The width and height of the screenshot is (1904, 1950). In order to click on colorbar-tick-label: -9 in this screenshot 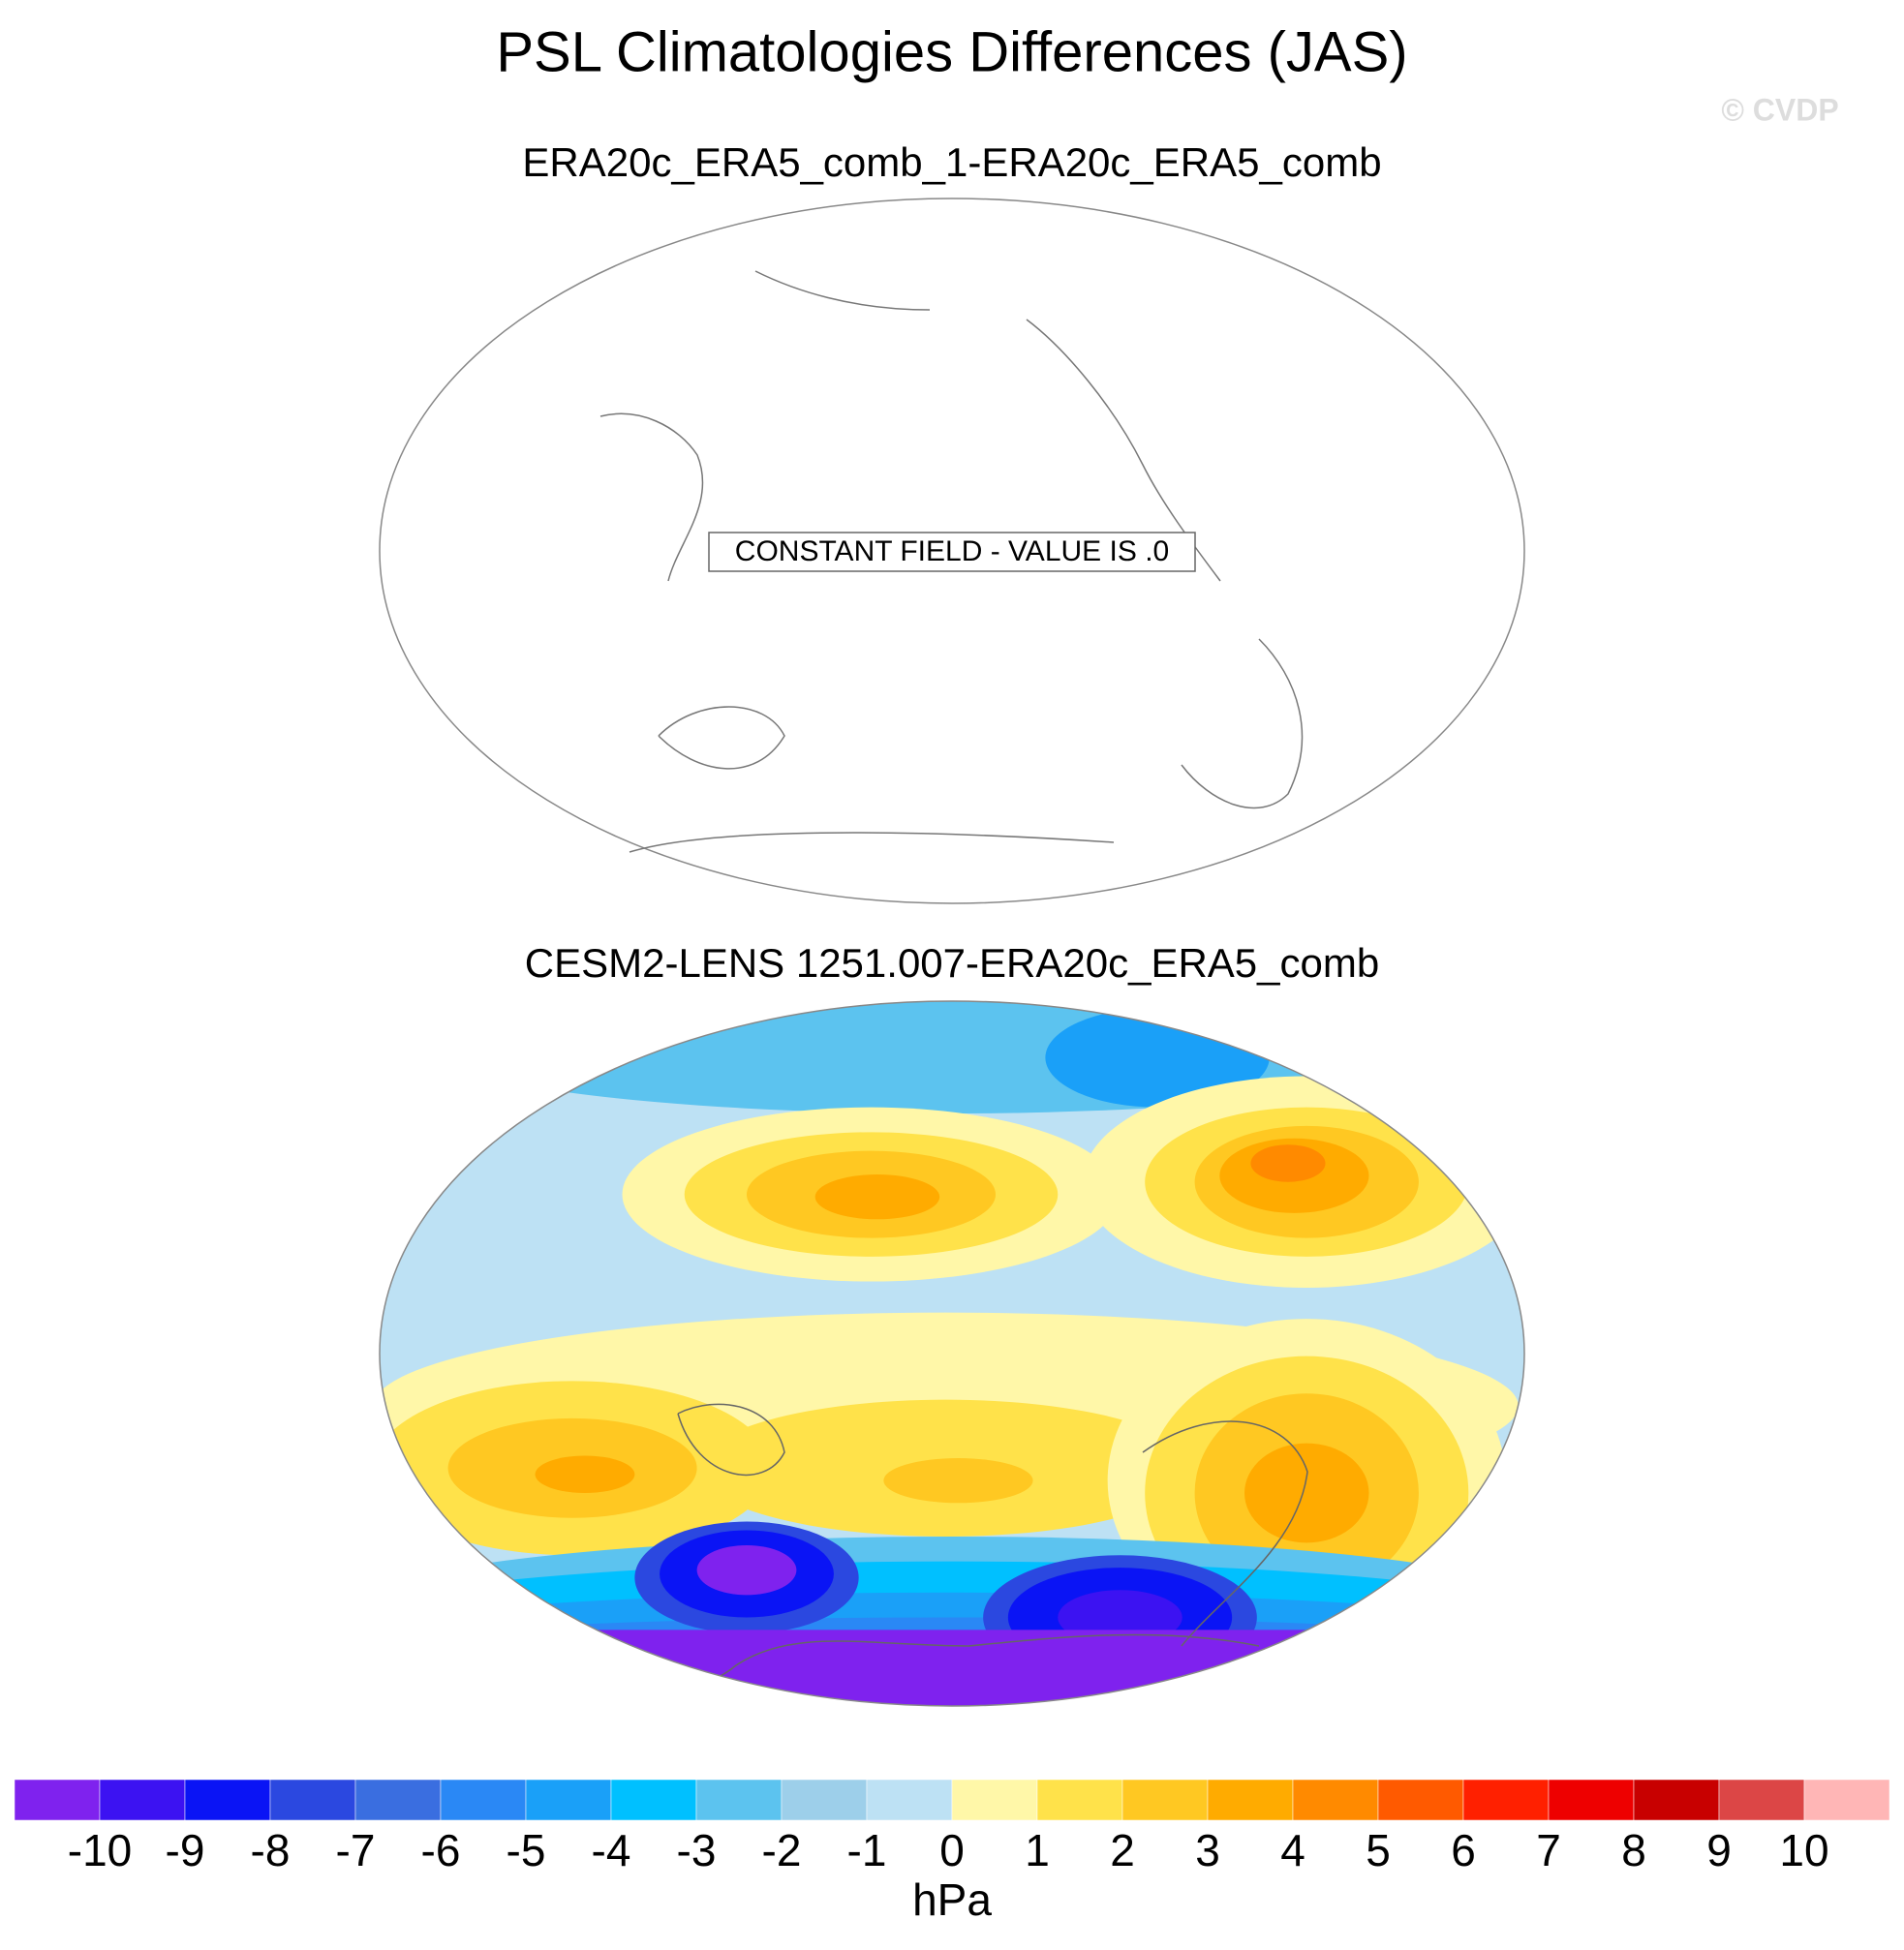, I will do `click(186, 1850)`.